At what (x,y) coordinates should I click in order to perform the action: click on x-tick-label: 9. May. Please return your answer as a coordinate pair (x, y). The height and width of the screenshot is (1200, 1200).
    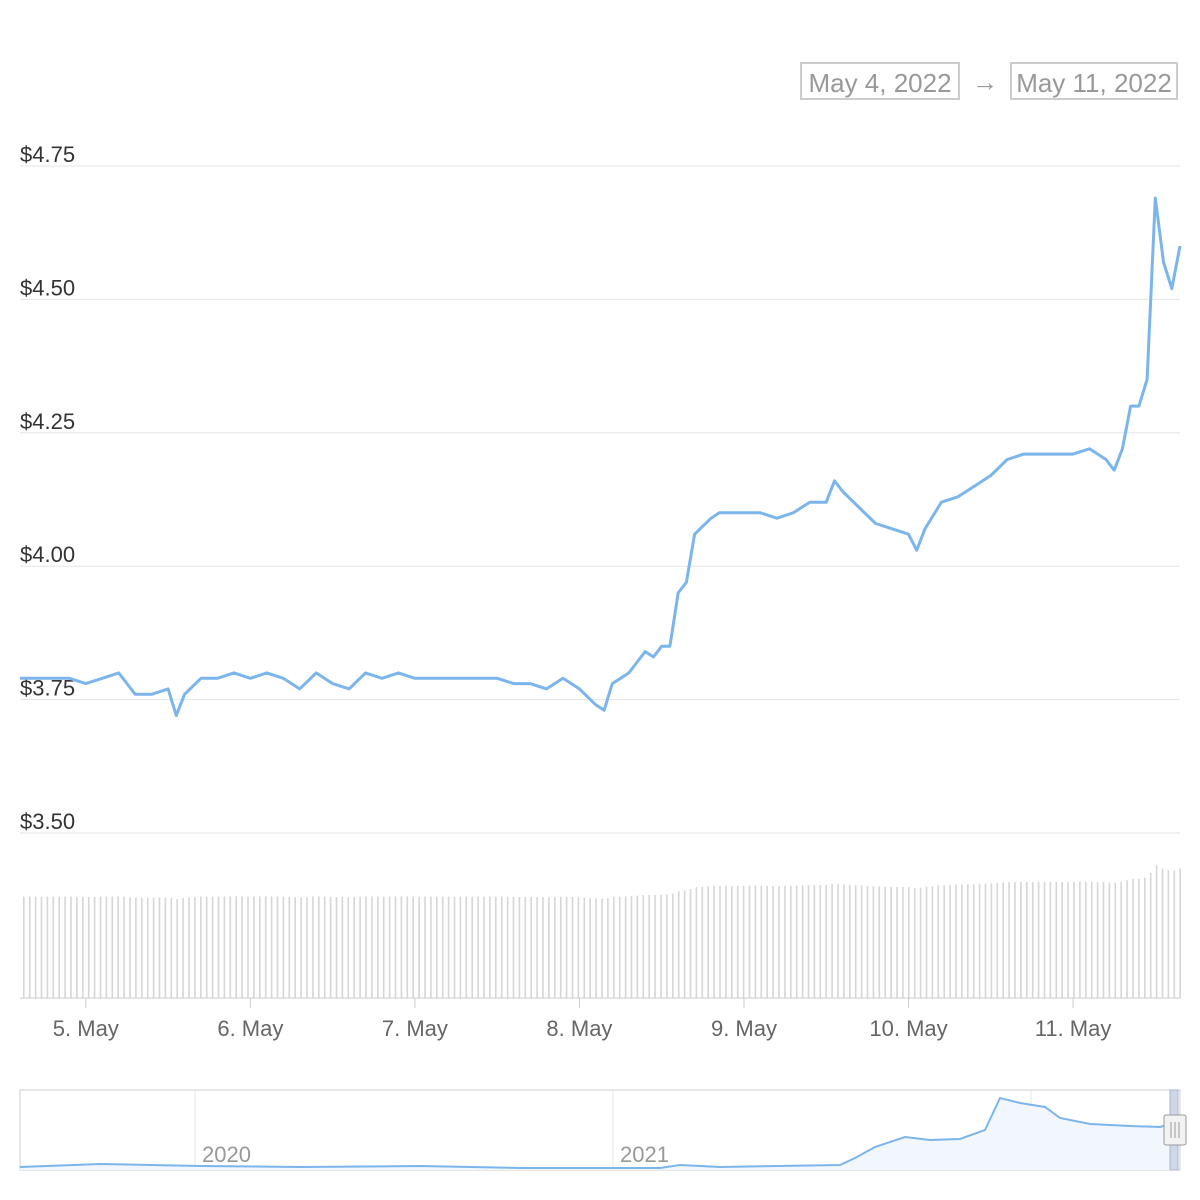
    Looking at the image, I should click on (744, 1028).